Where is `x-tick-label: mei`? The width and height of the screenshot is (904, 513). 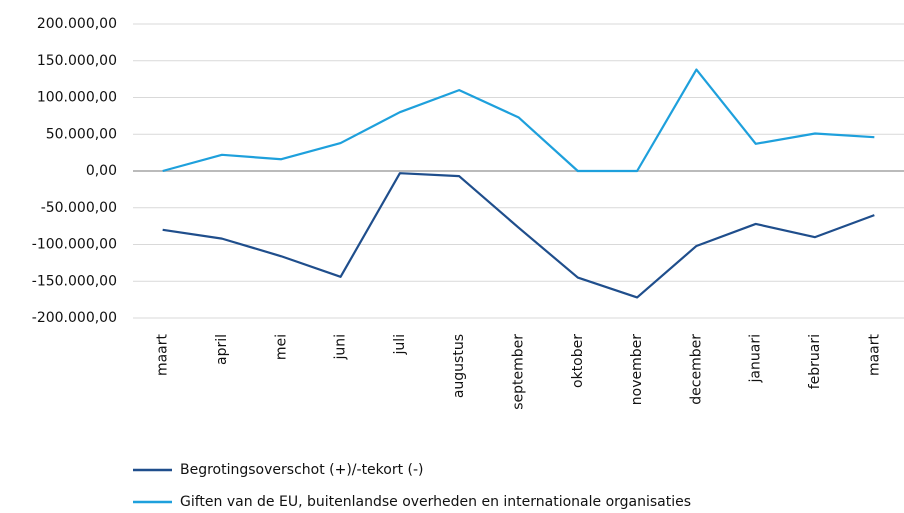 x-tick-label: mei is located at coordinates (281, 347).